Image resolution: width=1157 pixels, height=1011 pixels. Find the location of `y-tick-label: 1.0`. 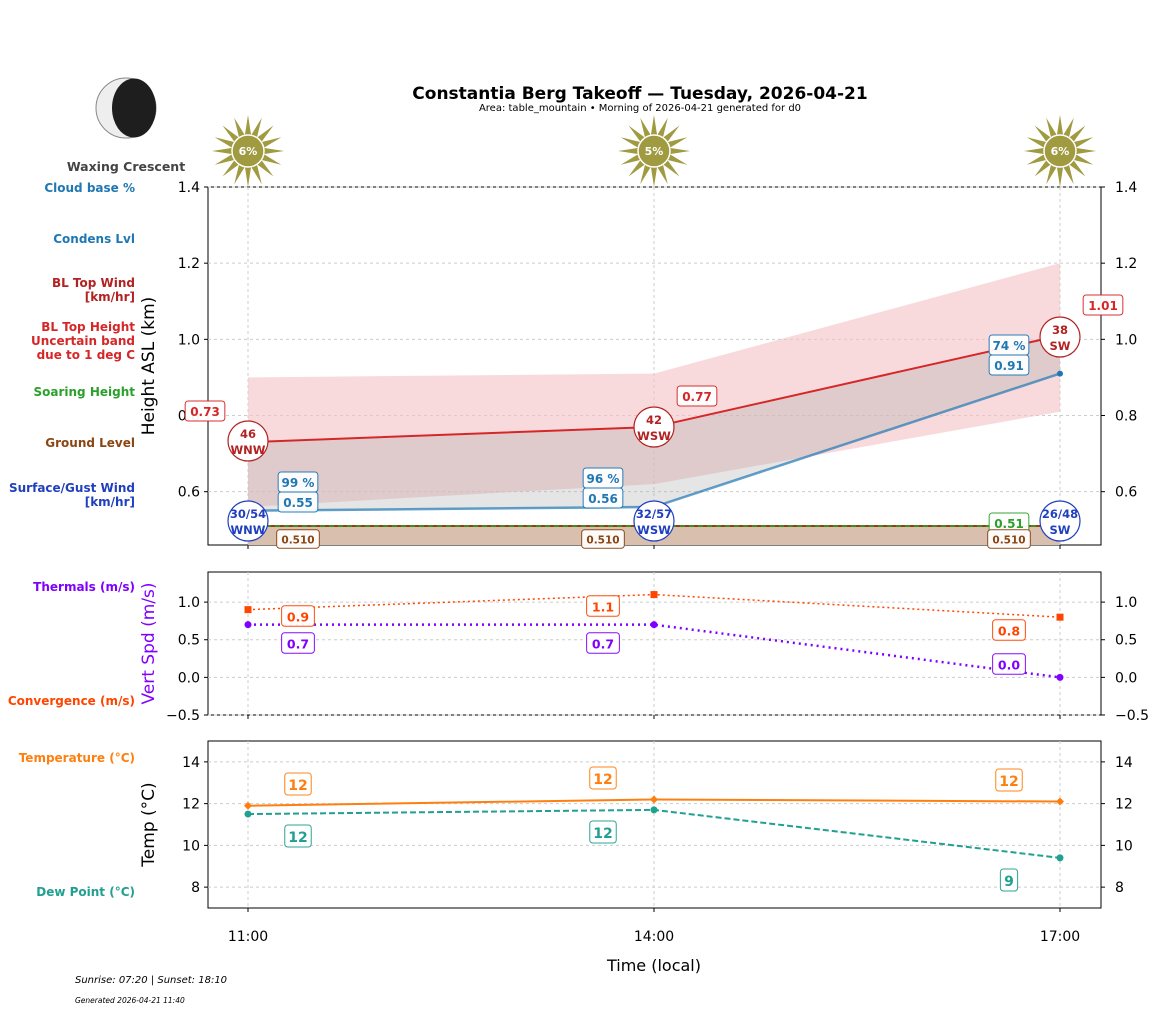

y-tick-label: 1.0 is located at coordinates (189, 603).